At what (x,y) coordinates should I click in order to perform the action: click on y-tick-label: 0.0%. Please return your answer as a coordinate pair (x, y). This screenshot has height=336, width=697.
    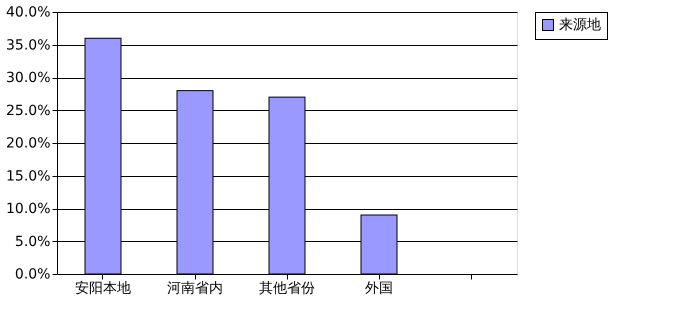
    Looking at the image, I should click on (32, 274).